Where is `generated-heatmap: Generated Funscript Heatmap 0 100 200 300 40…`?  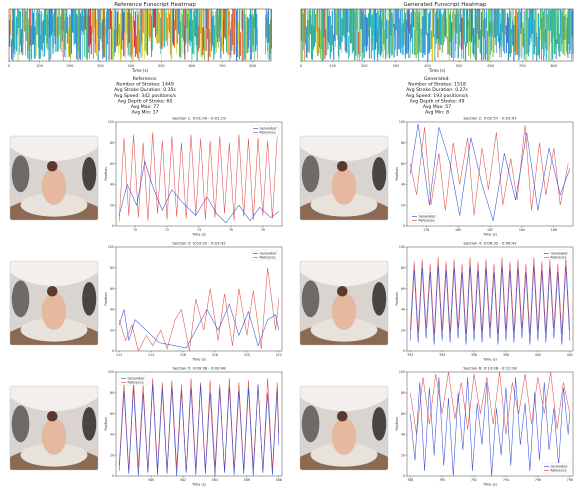 generated-heatmap: Generated Funscript Heatmap 0 100 200 300 40… is located at coordinates (437, 37).